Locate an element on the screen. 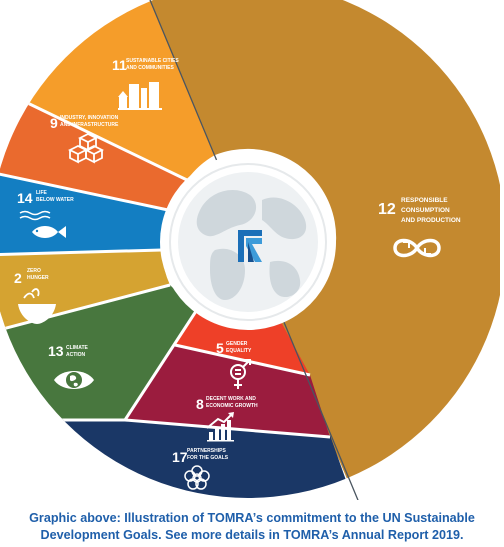 This screenshot has width=504, height=547. goal-8-number: 8 is located at coordinates (200, 404).